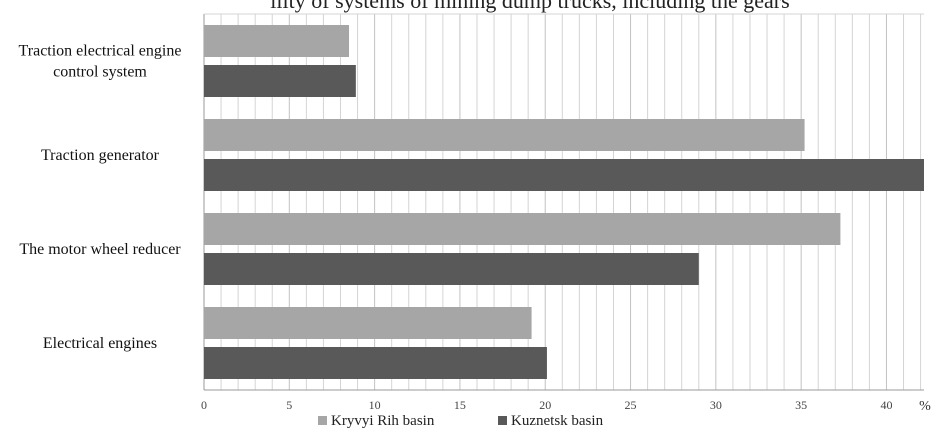  What do you see at coordinates (100, 249) in the screenshot?
I see `category-label: The motor wheel reducer` at bounding box center [100, 249].